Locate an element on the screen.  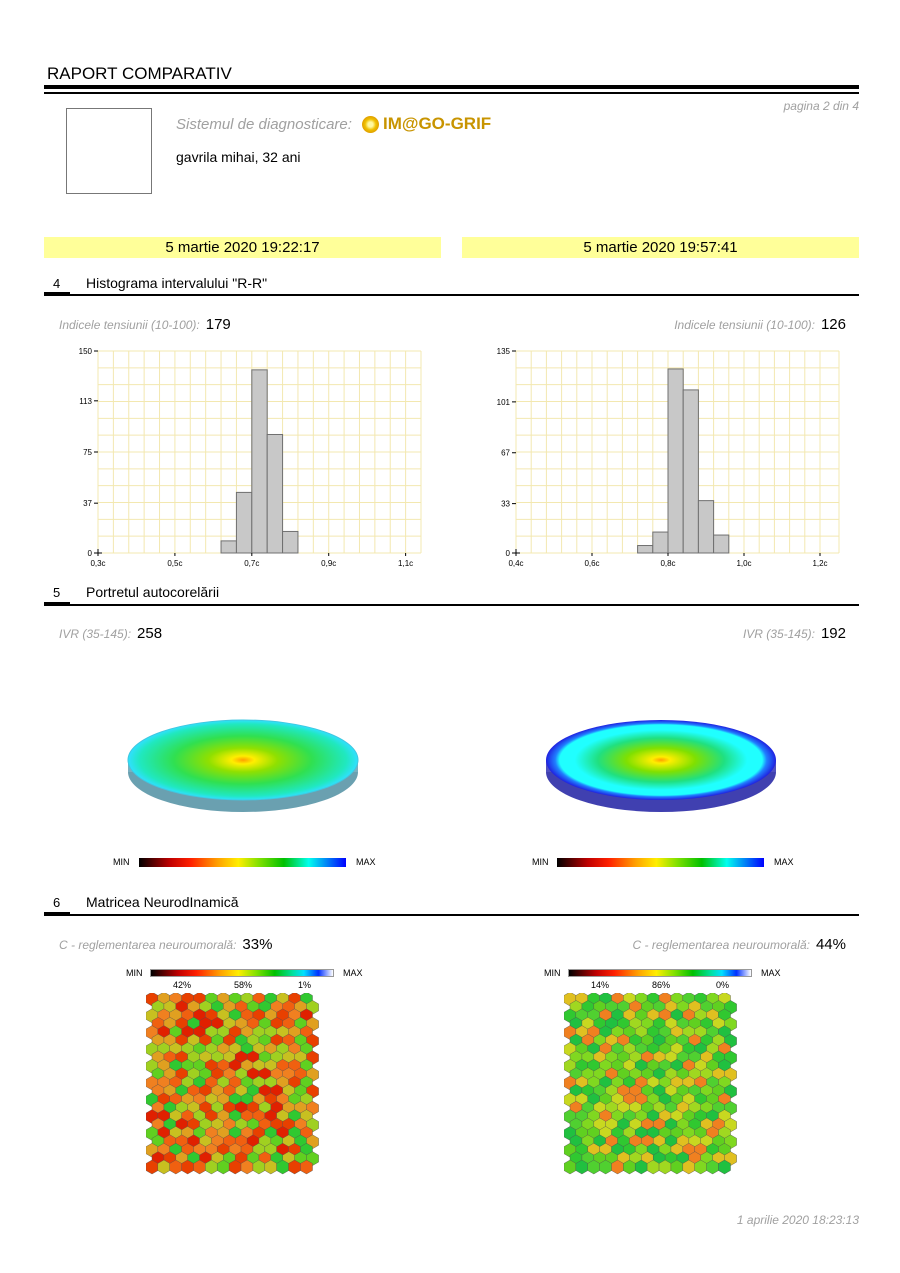
system-label: Sistemul de diagnosticare: is located at coordinates (264, 124).